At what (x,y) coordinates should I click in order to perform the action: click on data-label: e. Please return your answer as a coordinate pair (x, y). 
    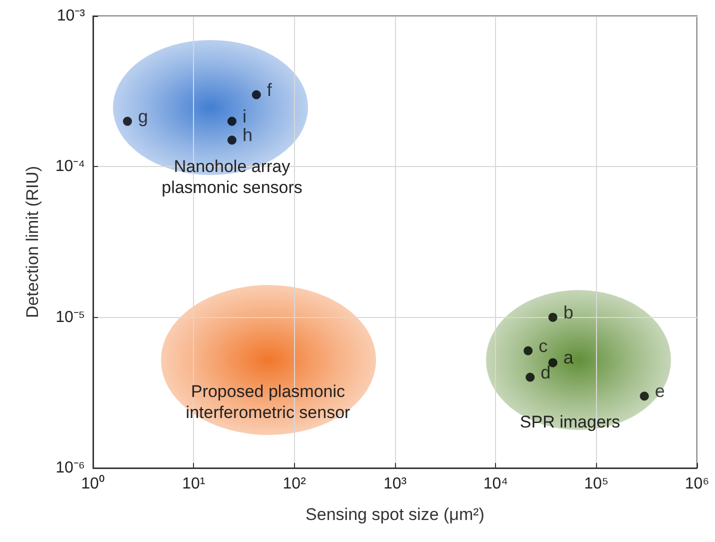
    Looking at the image, I should click on (659, 391).